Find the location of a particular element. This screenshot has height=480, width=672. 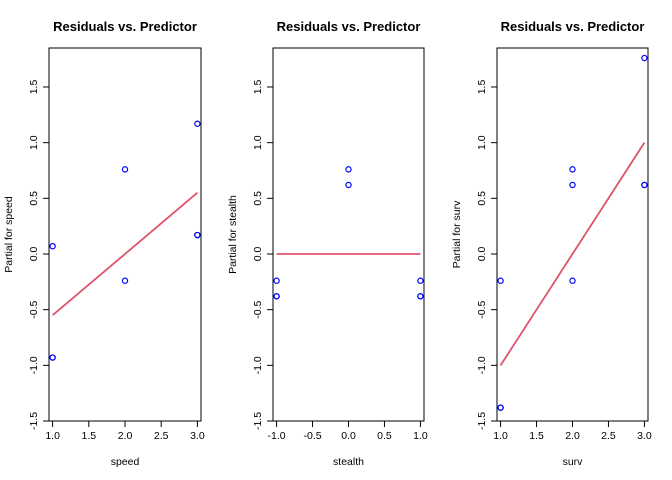

y-axis-label: Partial for stealth is located at coordinates (233, 234).